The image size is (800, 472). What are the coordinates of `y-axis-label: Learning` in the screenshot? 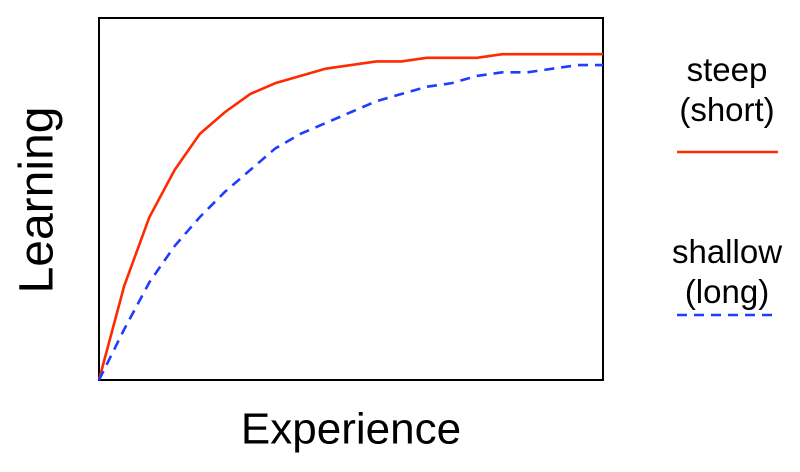 It's located at (37, 200).